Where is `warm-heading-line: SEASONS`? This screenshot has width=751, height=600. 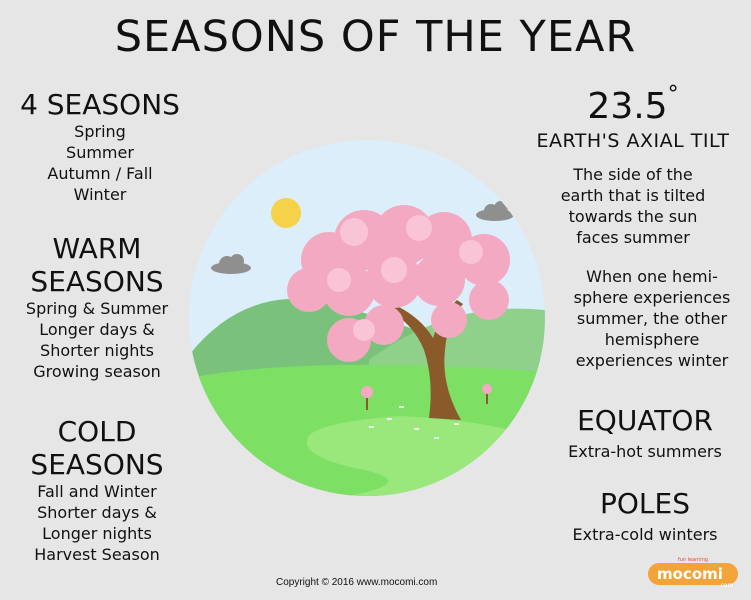 warm-heading-line: SEASONS is located at coordinates (97, 281).